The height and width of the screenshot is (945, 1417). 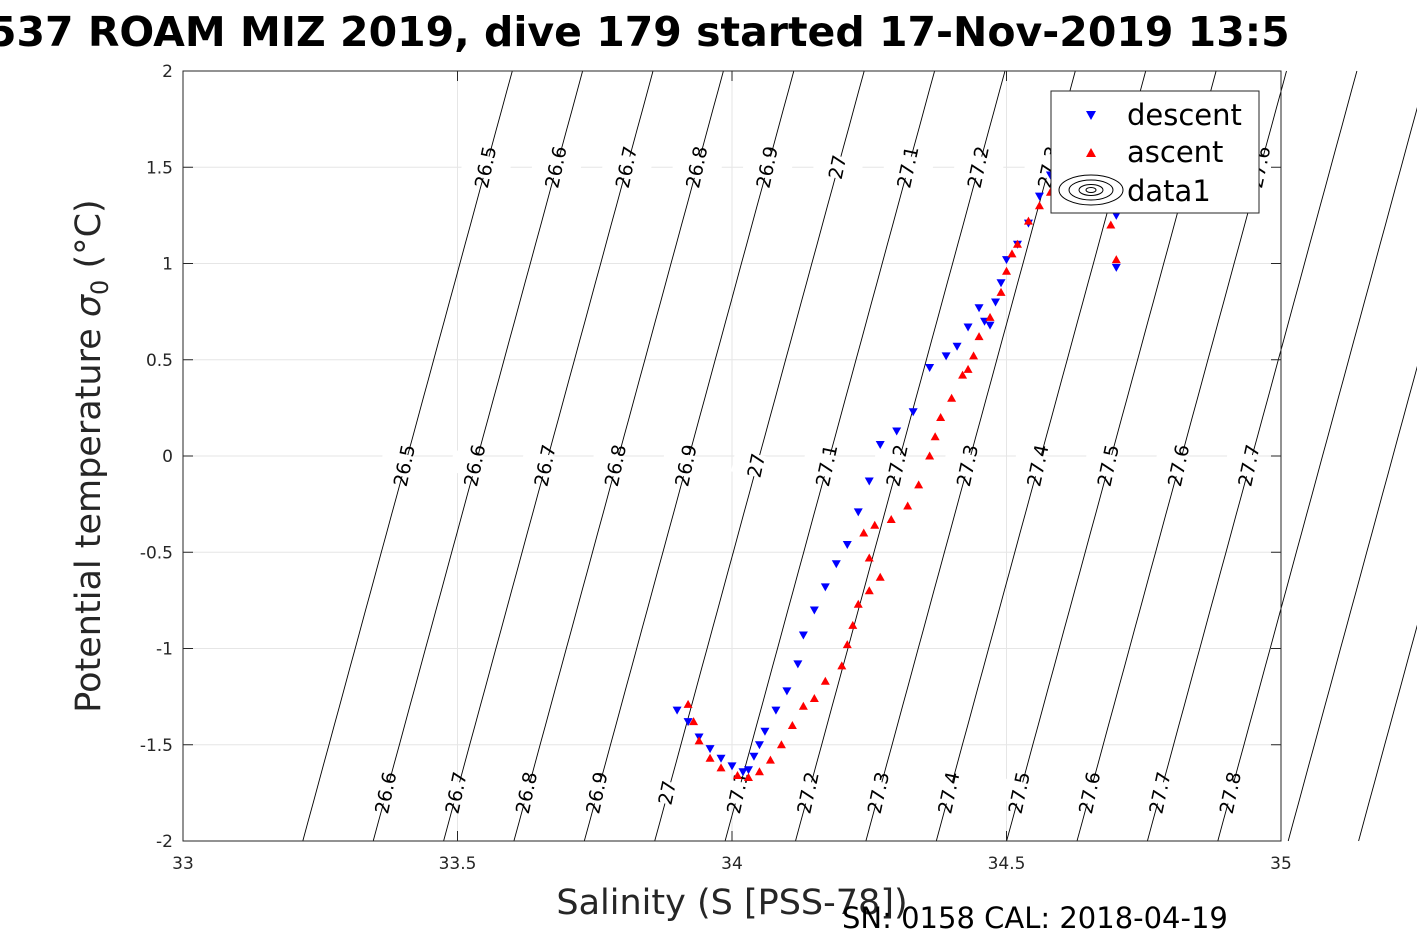 I want to click on y-tick-label: -1, so click(x=164, y=650).